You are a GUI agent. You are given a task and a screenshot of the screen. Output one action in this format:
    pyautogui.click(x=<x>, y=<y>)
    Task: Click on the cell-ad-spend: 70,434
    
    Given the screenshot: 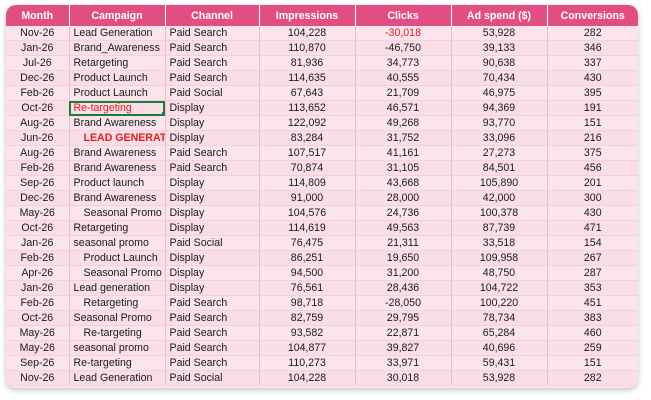 What is the action you would take?
    pyautogui.click(x=499, y=78)
    